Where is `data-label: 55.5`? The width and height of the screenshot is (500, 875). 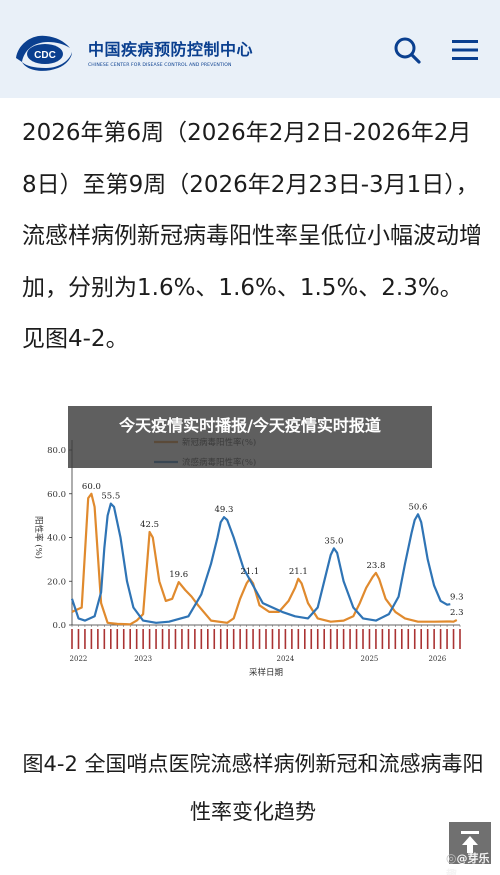
data-label: 55.5 is located at coordinates (110, 497).